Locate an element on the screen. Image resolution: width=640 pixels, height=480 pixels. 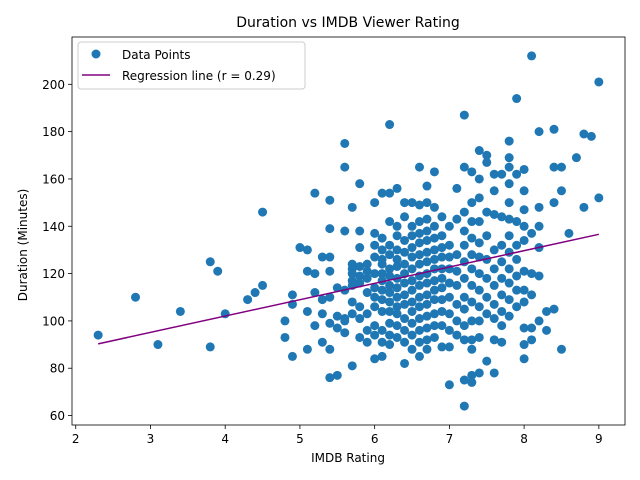
x-tick-label: 4 is located at coordinates (225, 439).